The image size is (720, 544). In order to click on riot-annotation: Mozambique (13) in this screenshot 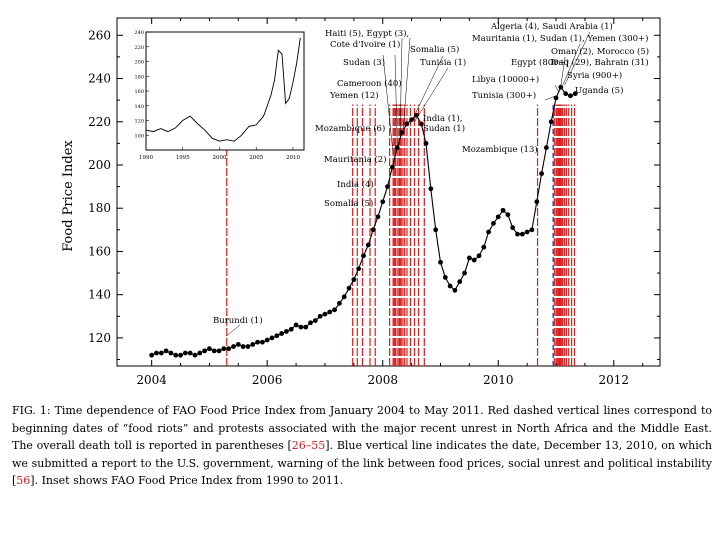, I will do `click(500, 149)`.